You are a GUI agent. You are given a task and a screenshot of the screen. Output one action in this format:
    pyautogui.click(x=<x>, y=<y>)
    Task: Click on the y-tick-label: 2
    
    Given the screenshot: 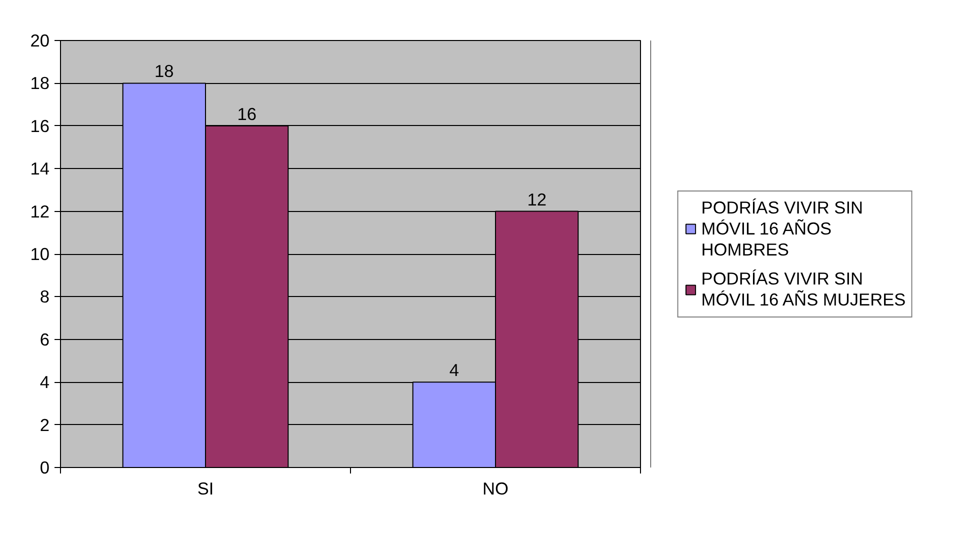 What is the action you would take?
    pyautogui.click(x=45, y=424)
    